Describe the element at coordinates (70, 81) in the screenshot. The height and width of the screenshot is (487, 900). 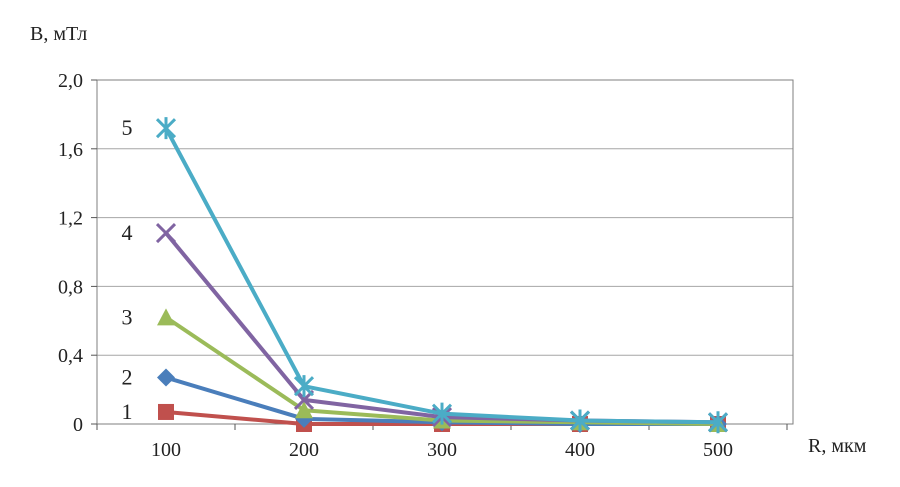
I see `y-tick-label: 2,0` at that location.